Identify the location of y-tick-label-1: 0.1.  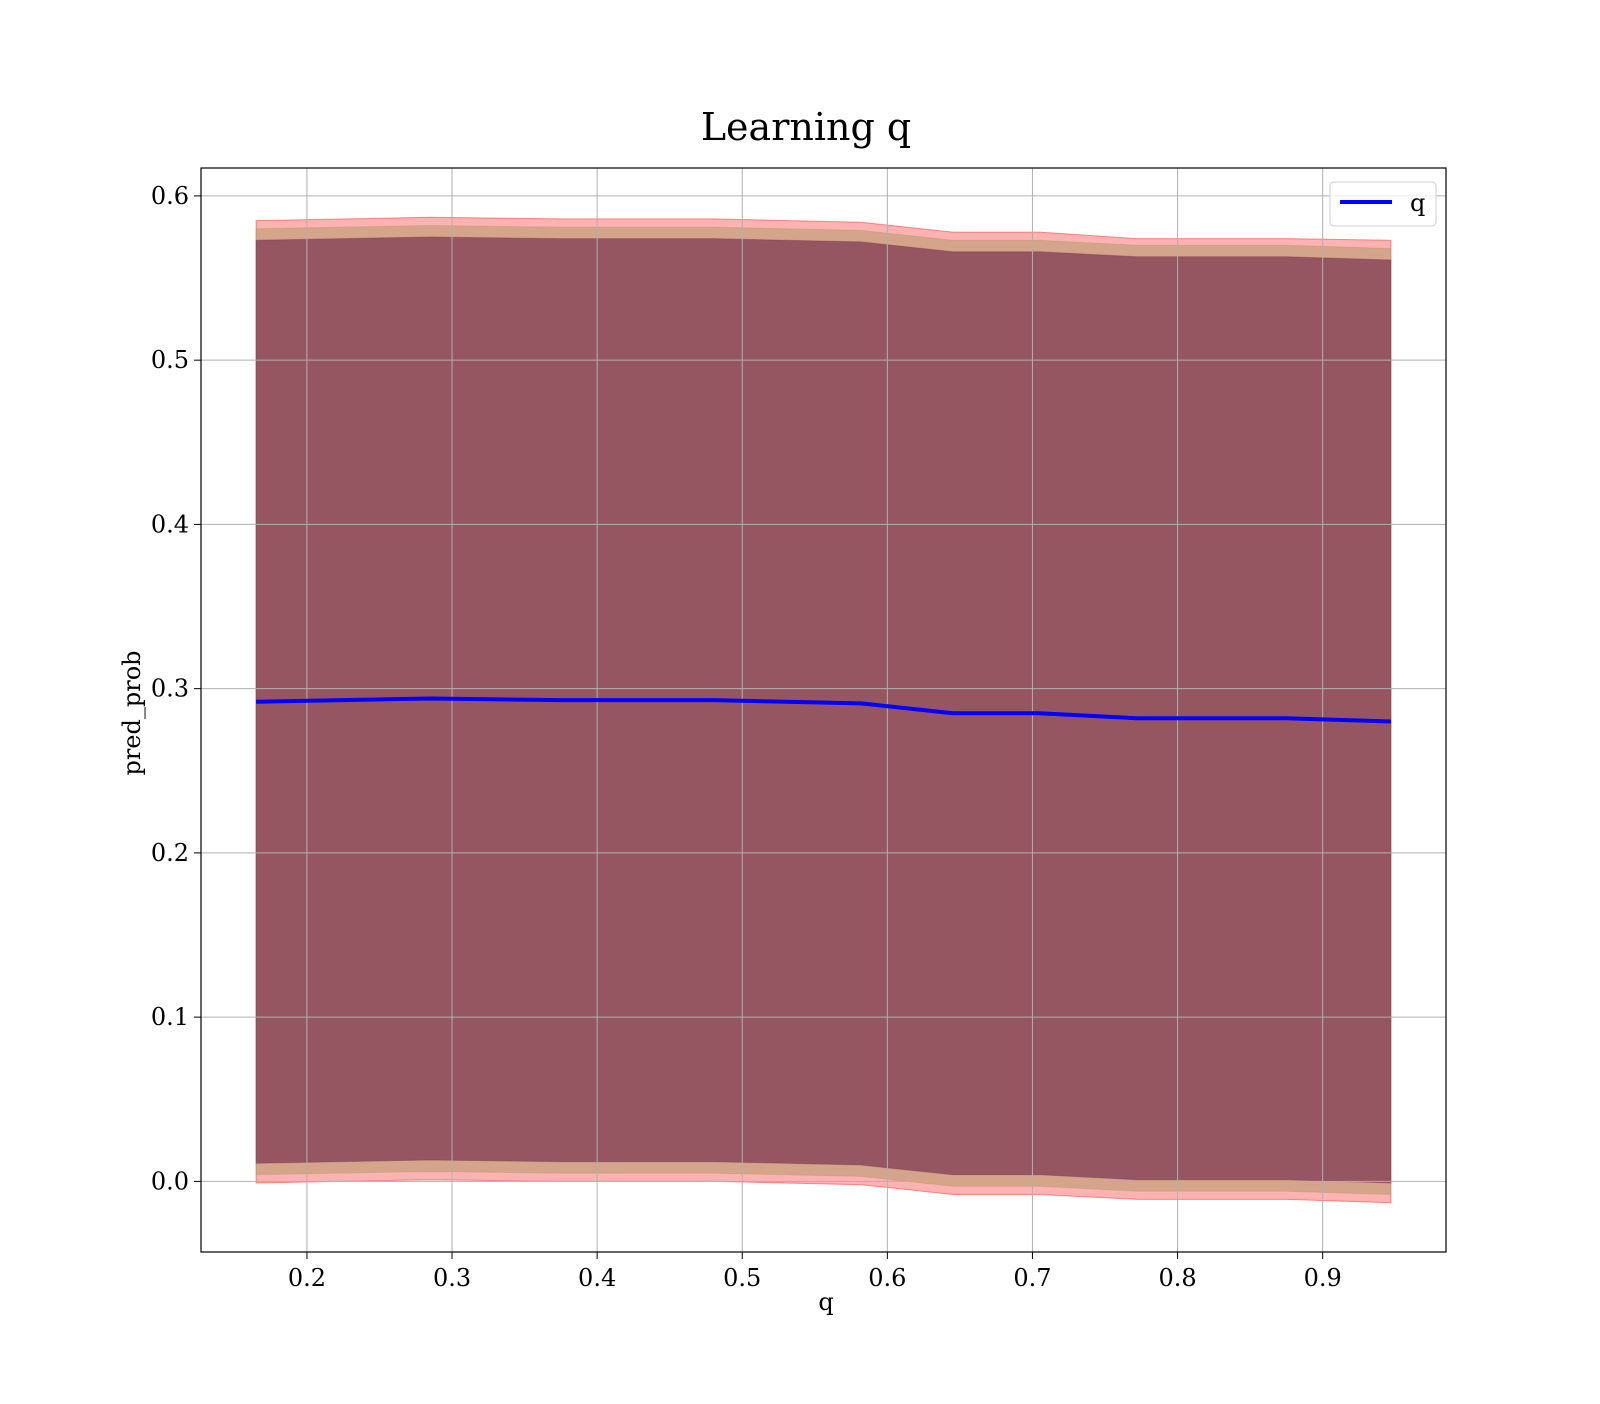
(170, 1017).